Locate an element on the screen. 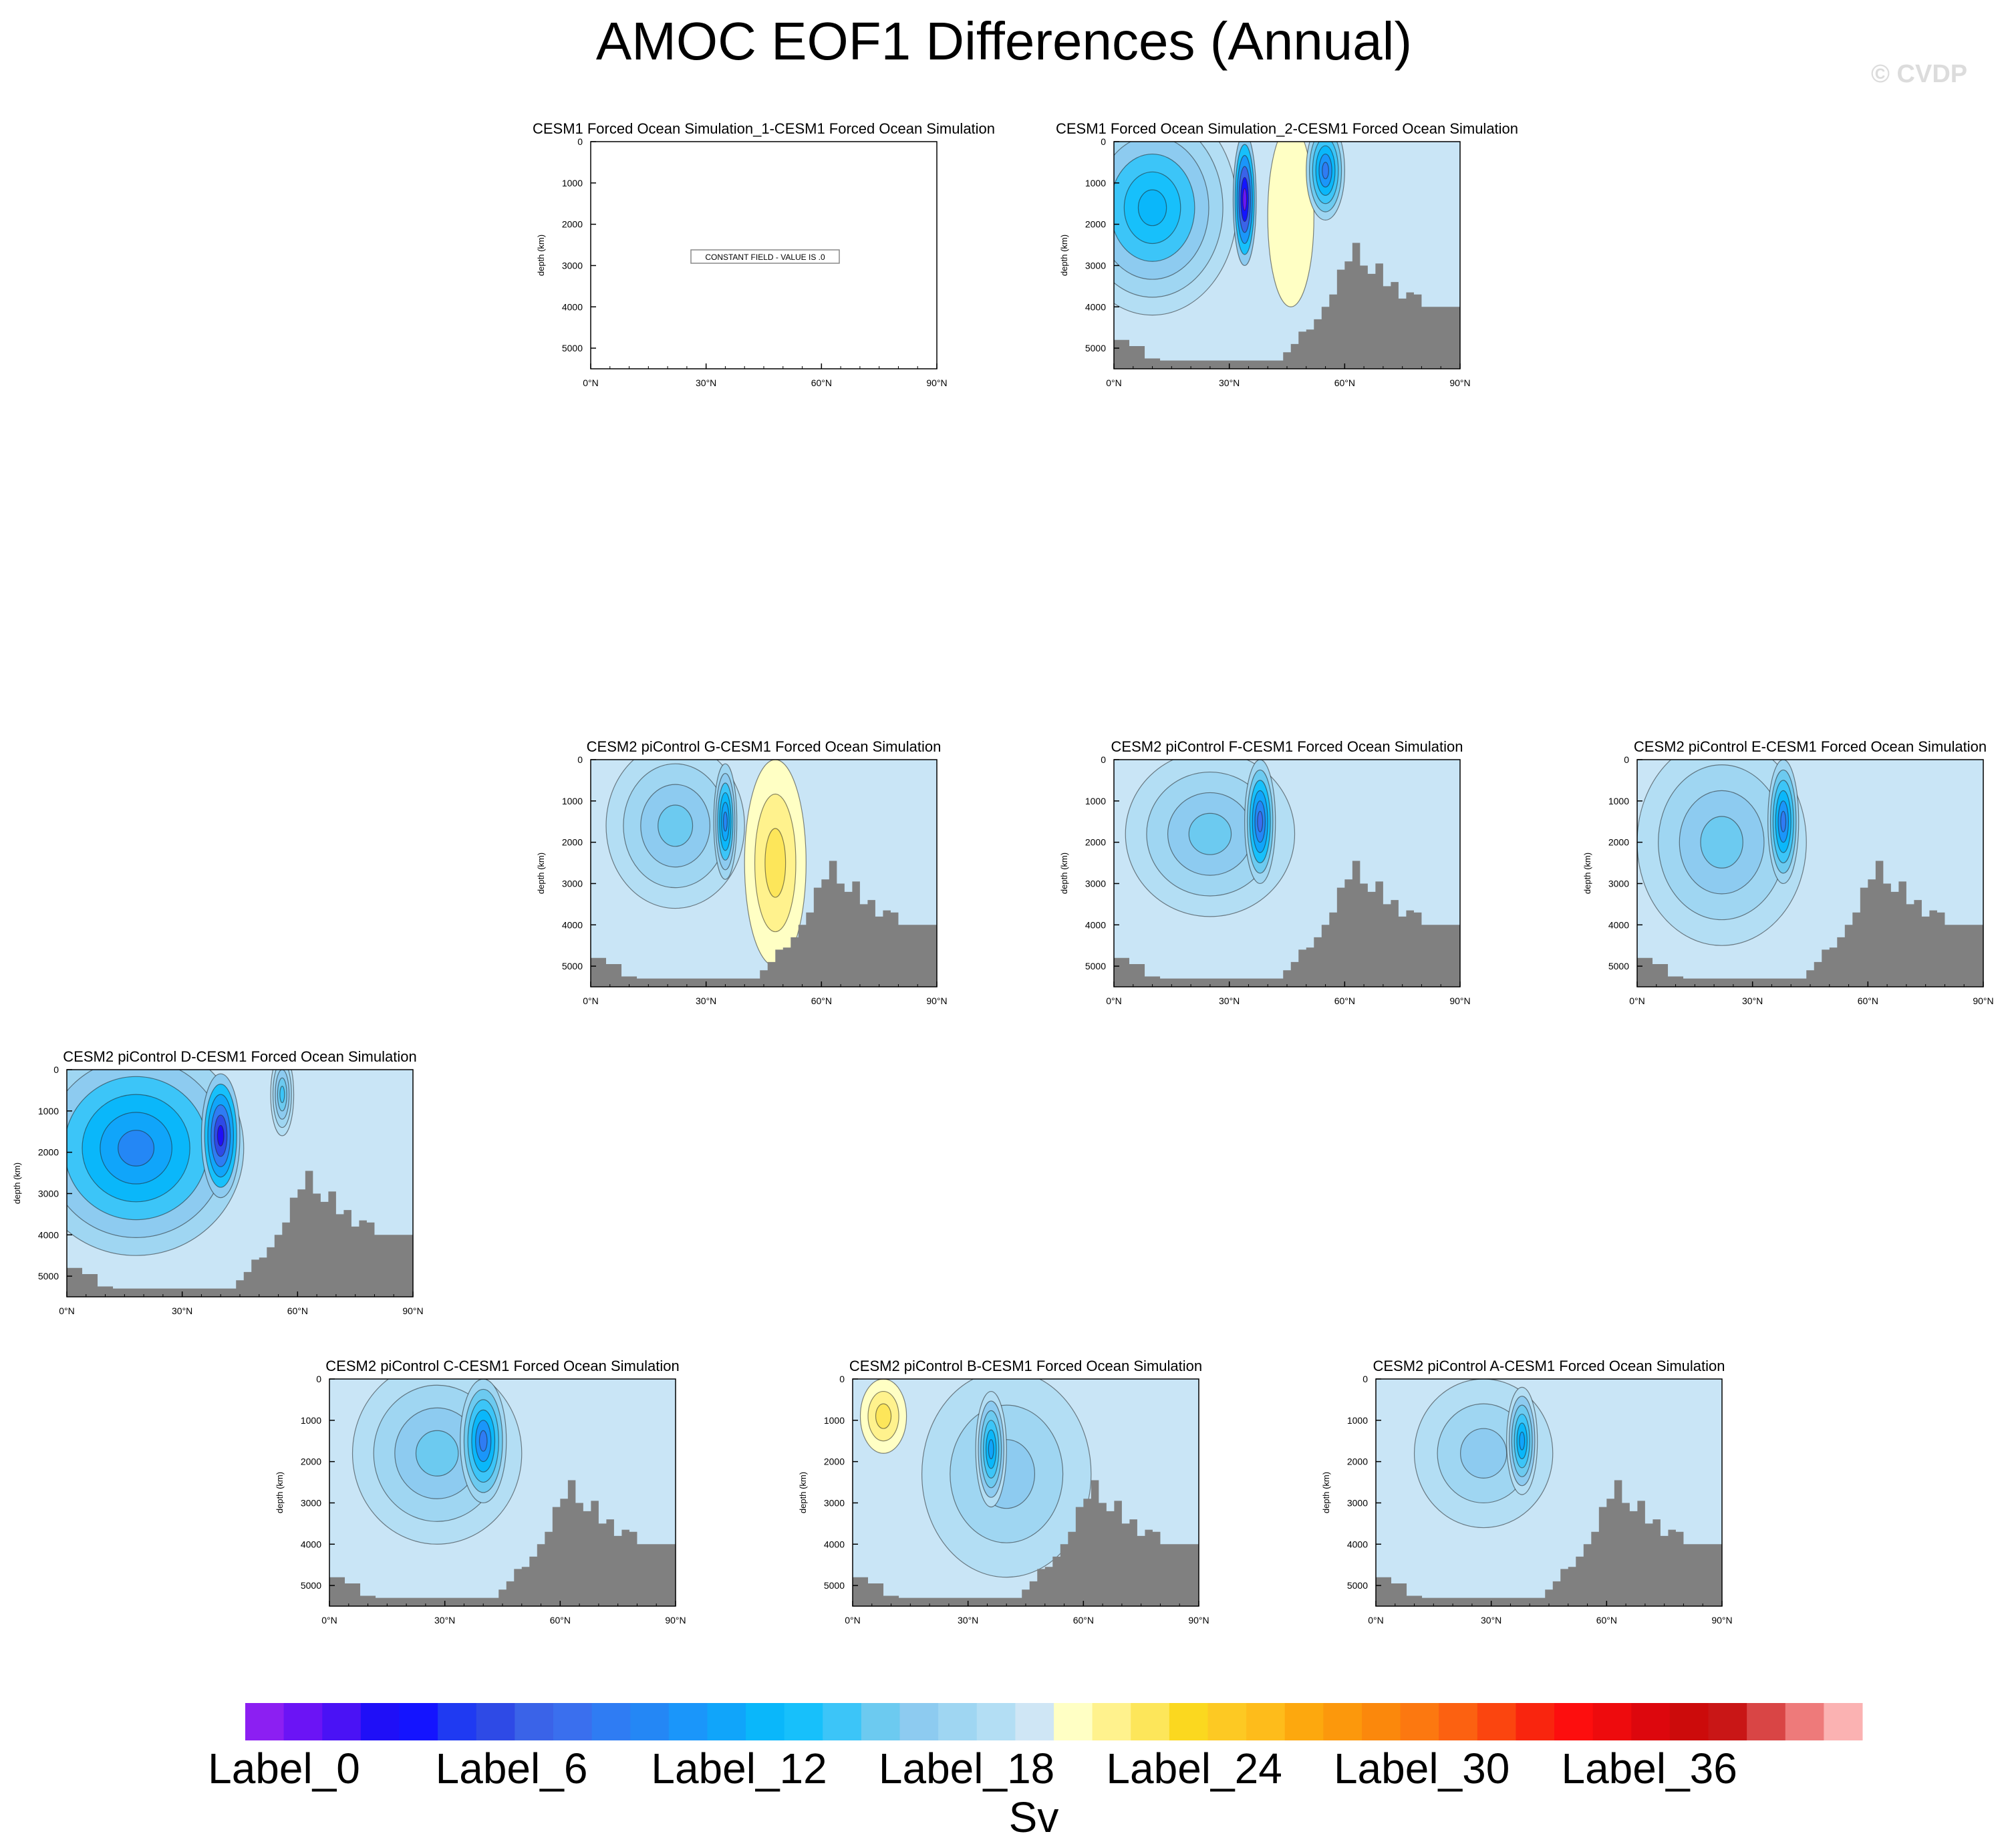 The image size is (2008, 1848). colorbar-tick-label: Label_6 is located at coordinates (512, 1769).